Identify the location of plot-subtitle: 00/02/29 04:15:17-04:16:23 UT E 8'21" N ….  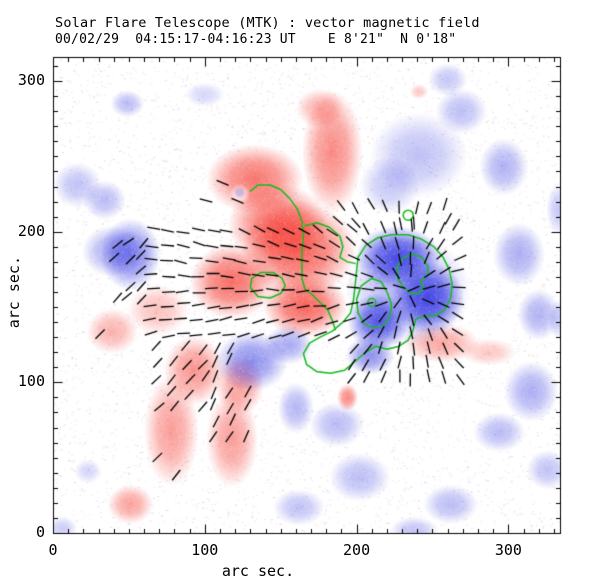
(256, 39).